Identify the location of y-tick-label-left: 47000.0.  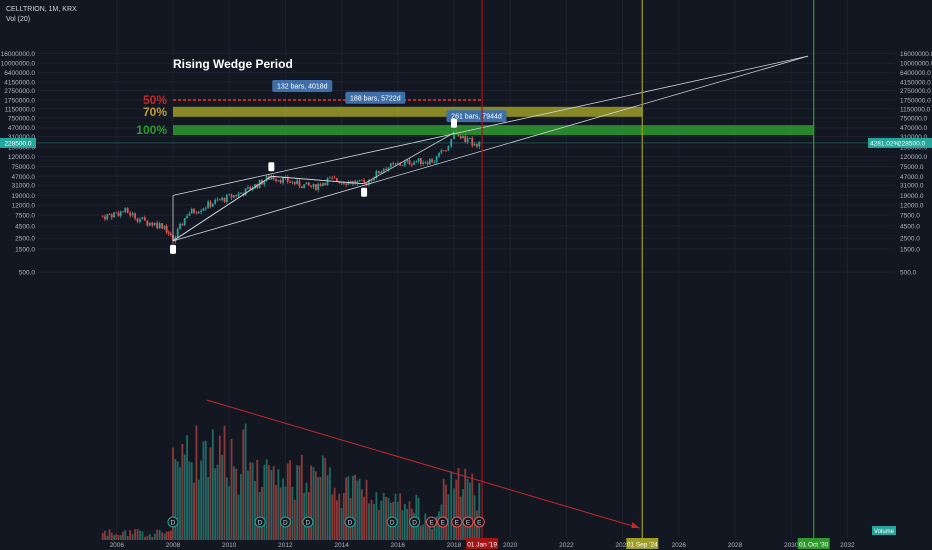
(24, 177).